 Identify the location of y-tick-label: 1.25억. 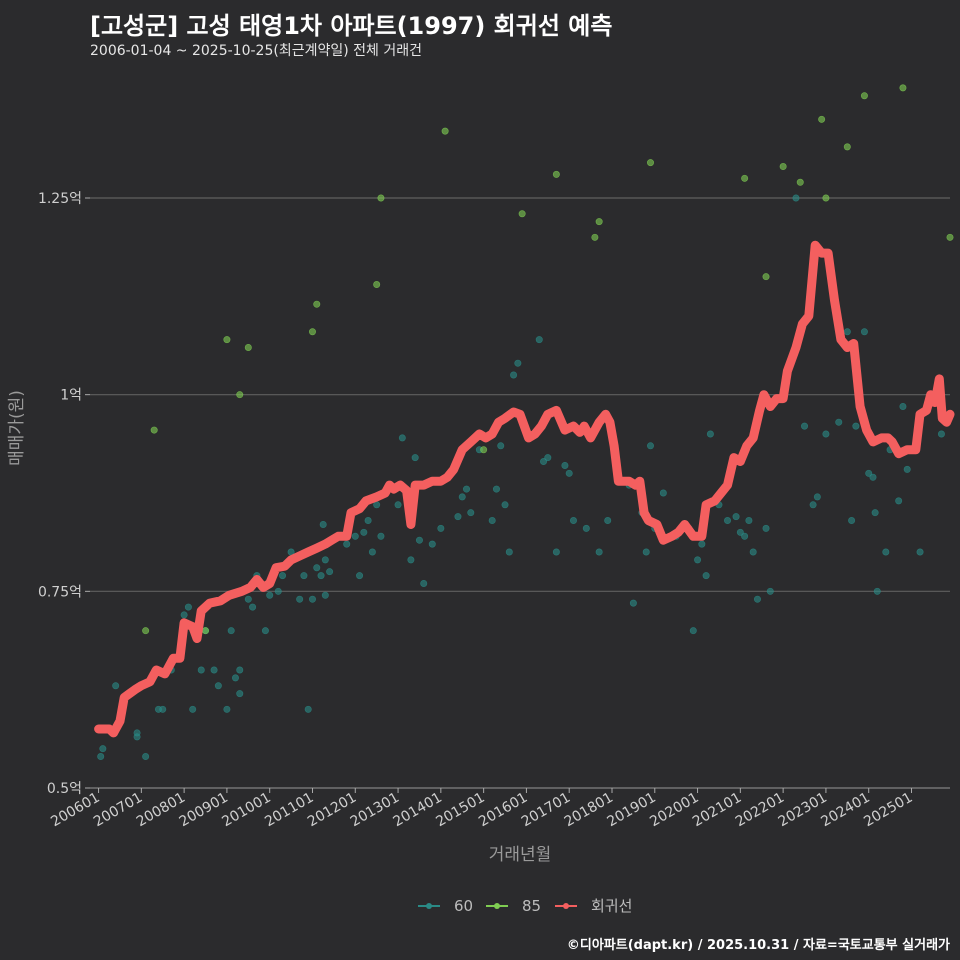
(60, 199).